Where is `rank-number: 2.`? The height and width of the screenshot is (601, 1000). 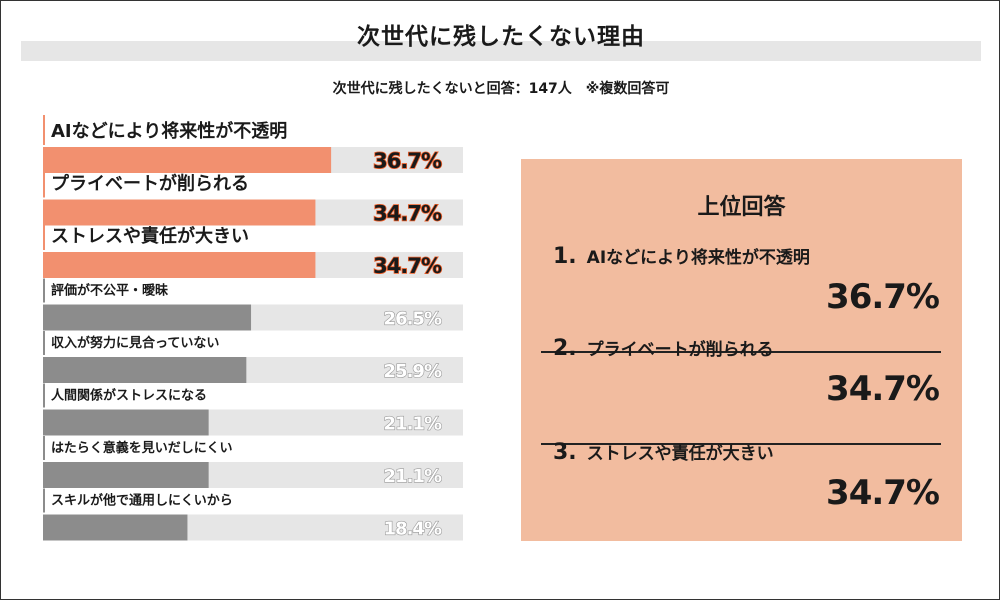
rank-number: 2. is located at coordinates (565, 348).